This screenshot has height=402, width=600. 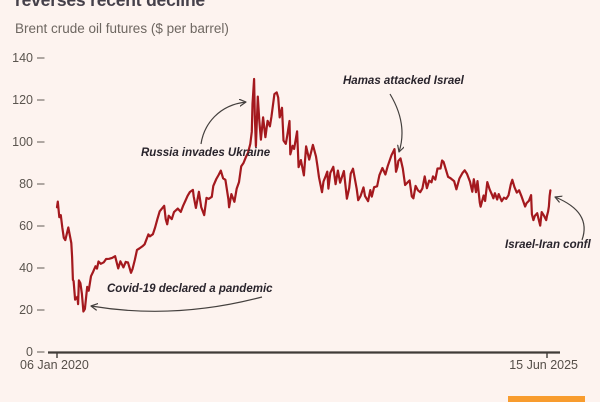 I want to click on y-tick-label: 20, so click(x=26, y=310).